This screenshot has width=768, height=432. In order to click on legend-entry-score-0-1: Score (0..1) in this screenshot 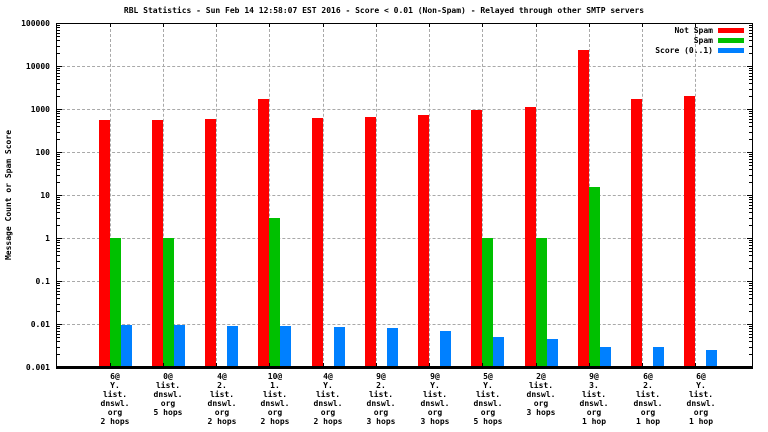, I will do `click(699, 50)`.